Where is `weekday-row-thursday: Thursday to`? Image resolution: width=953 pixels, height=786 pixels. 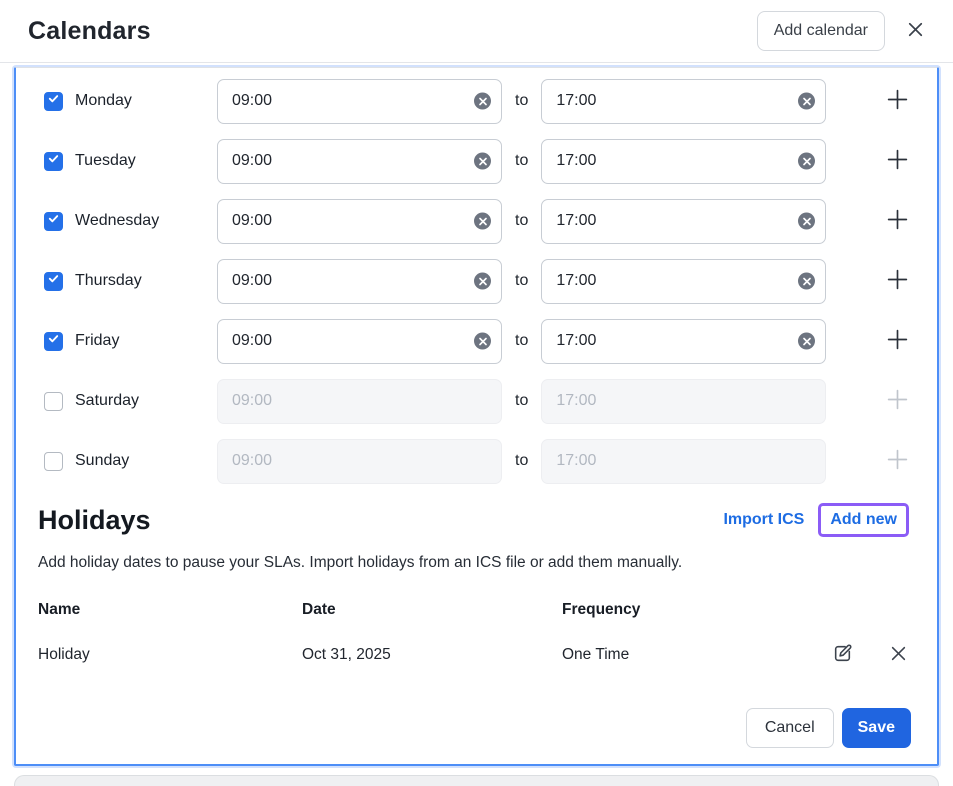 weekday-row-thursday: Thursday to is located at coordinates (476, 281).